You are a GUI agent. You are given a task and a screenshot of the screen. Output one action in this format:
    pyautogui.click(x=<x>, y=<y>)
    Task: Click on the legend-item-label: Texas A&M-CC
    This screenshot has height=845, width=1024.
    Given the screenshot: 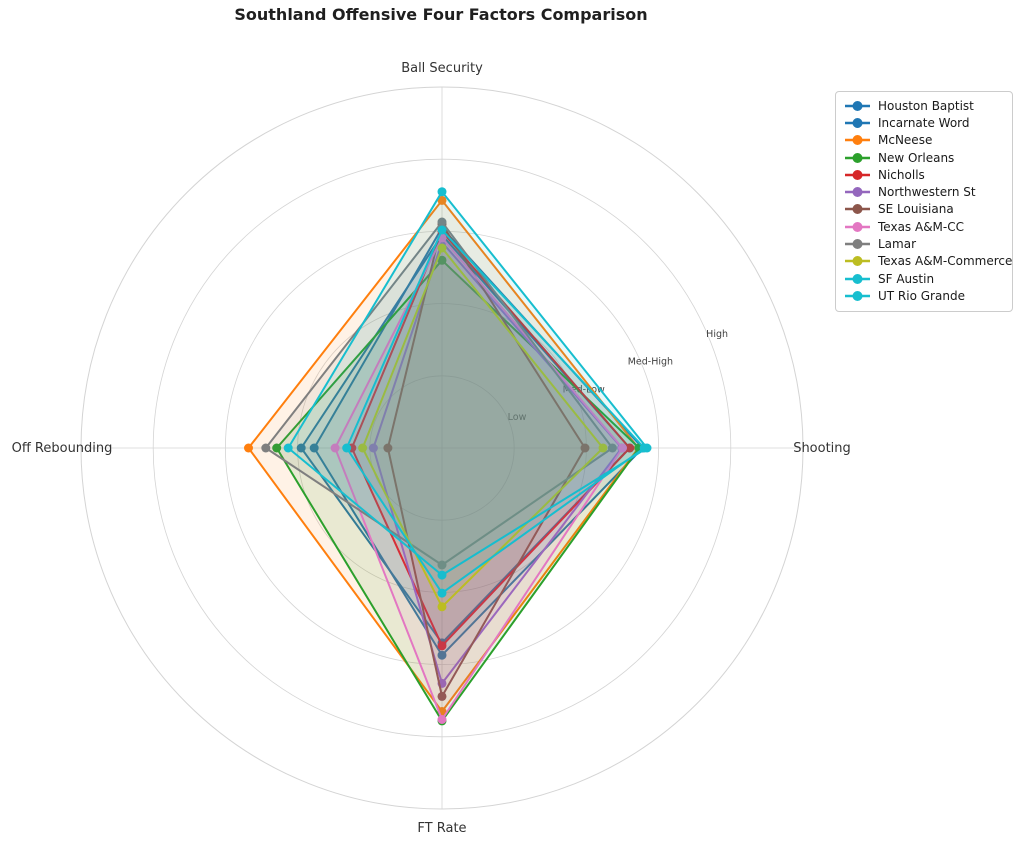 What is the action you would take?
    pyautogui.click(x=921, y=226)
    